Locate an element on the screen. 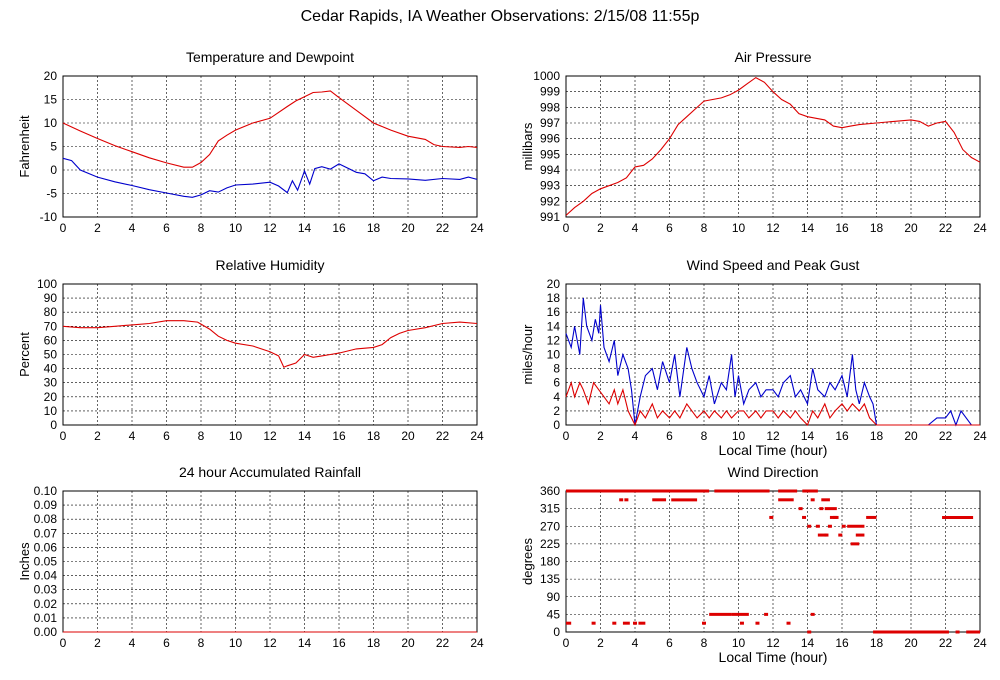  y-tick-label: 991 is located at coordinates (550, 217).